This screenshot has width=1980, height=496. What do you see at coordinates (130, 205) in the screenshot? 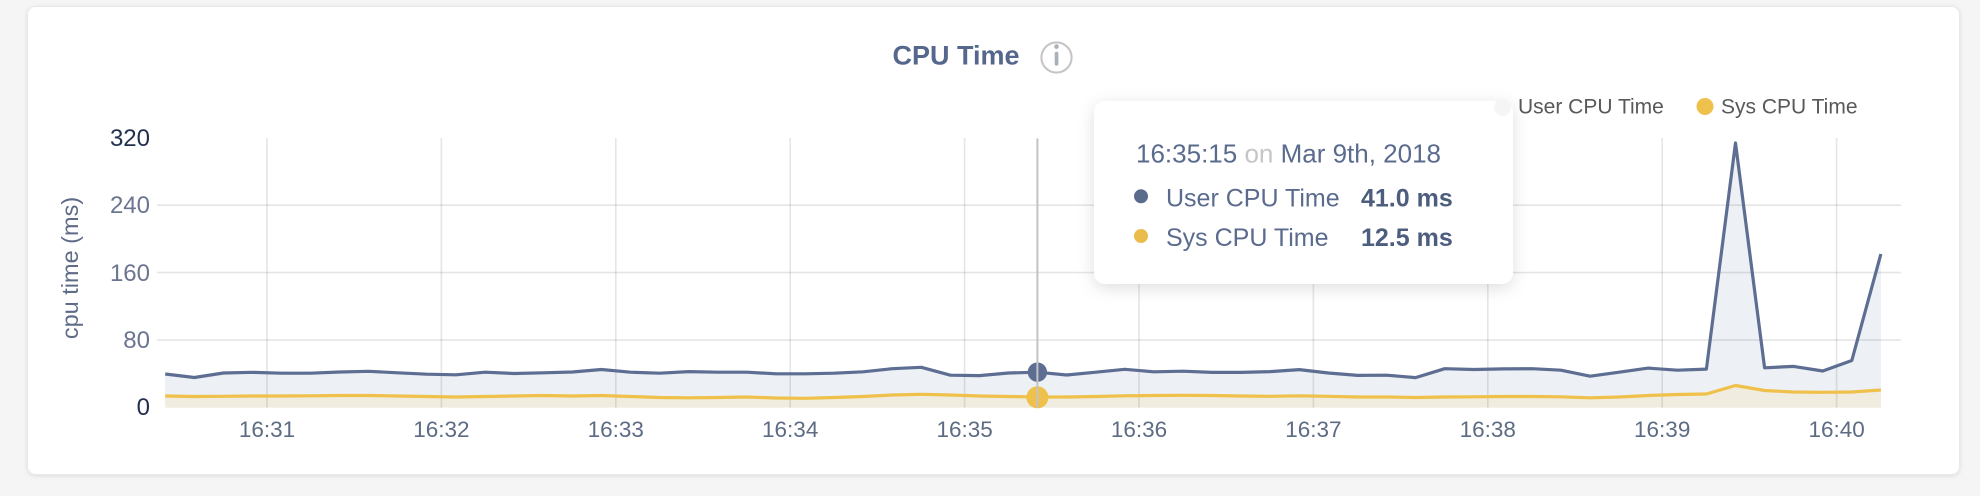
I see `svg-text: 240` at bounding box center [130, 205].